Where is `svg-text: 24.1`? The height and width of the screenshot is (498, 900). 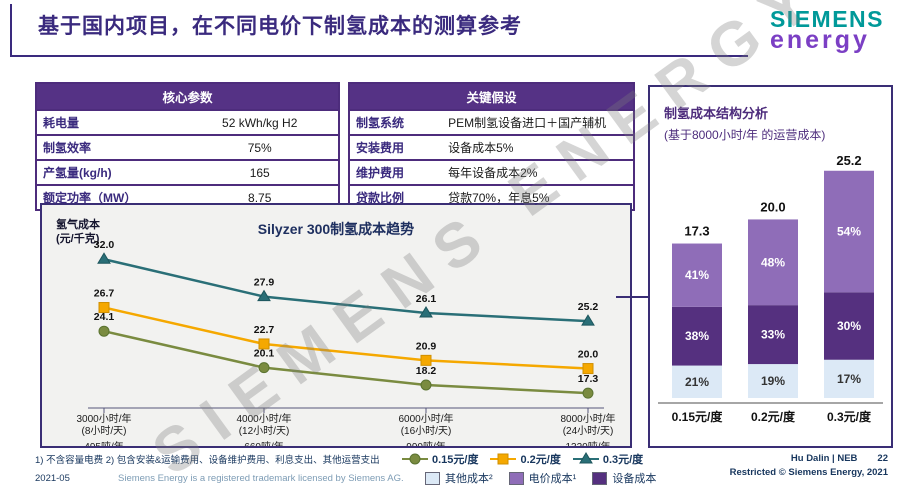
svg-text: 24.1 is located at coordinates (104, 317).